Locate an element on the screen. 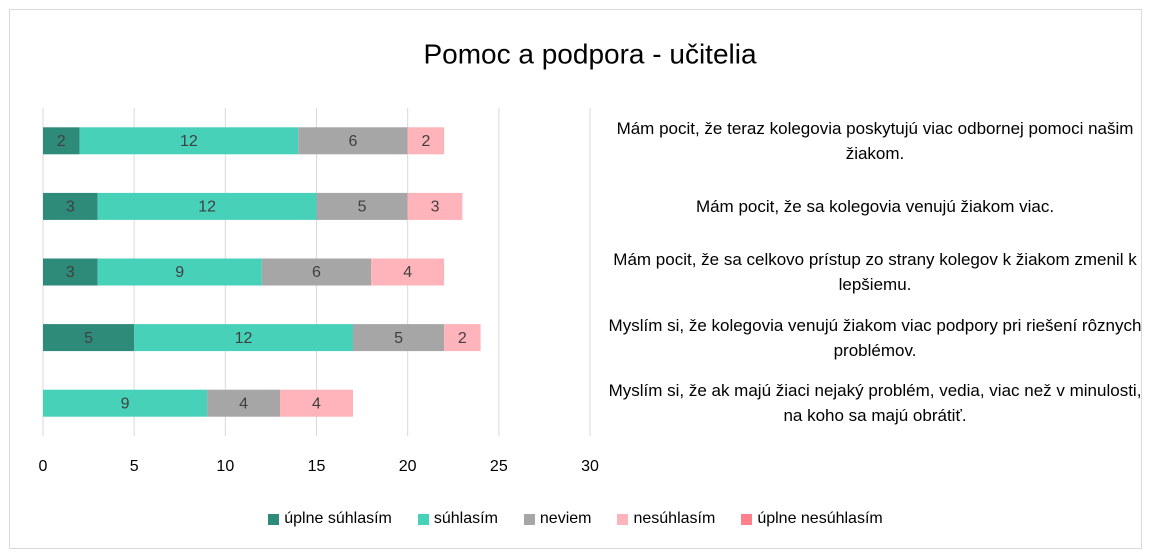  legend-item: úplne súhlasím is located at coordinates (330, 519).